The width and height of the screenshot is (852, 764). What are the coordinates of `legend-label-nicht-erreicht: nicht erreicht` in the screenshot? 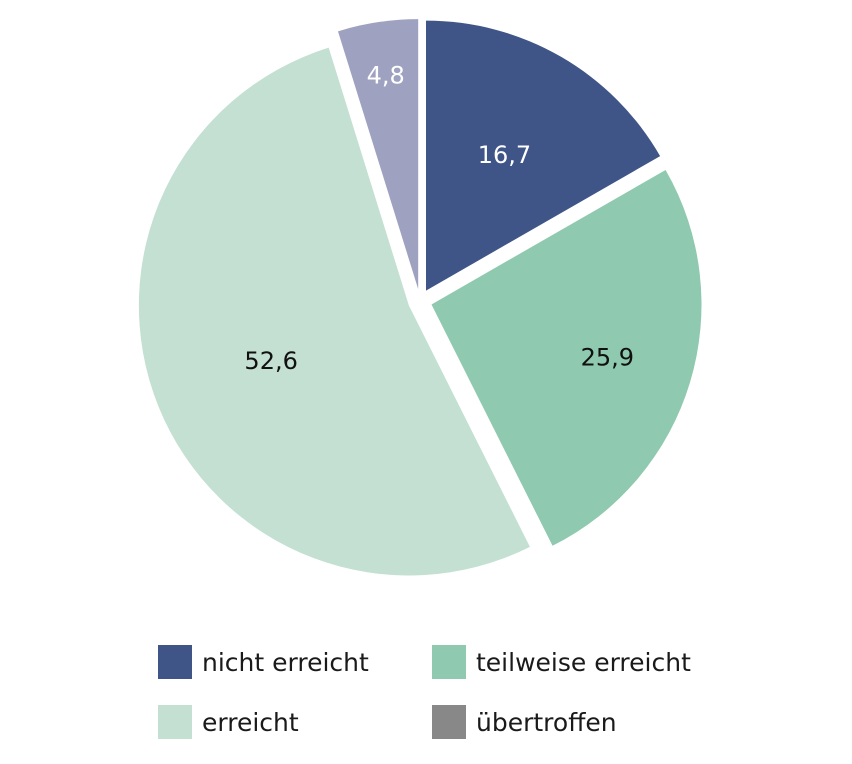 It's located at (285, 662).